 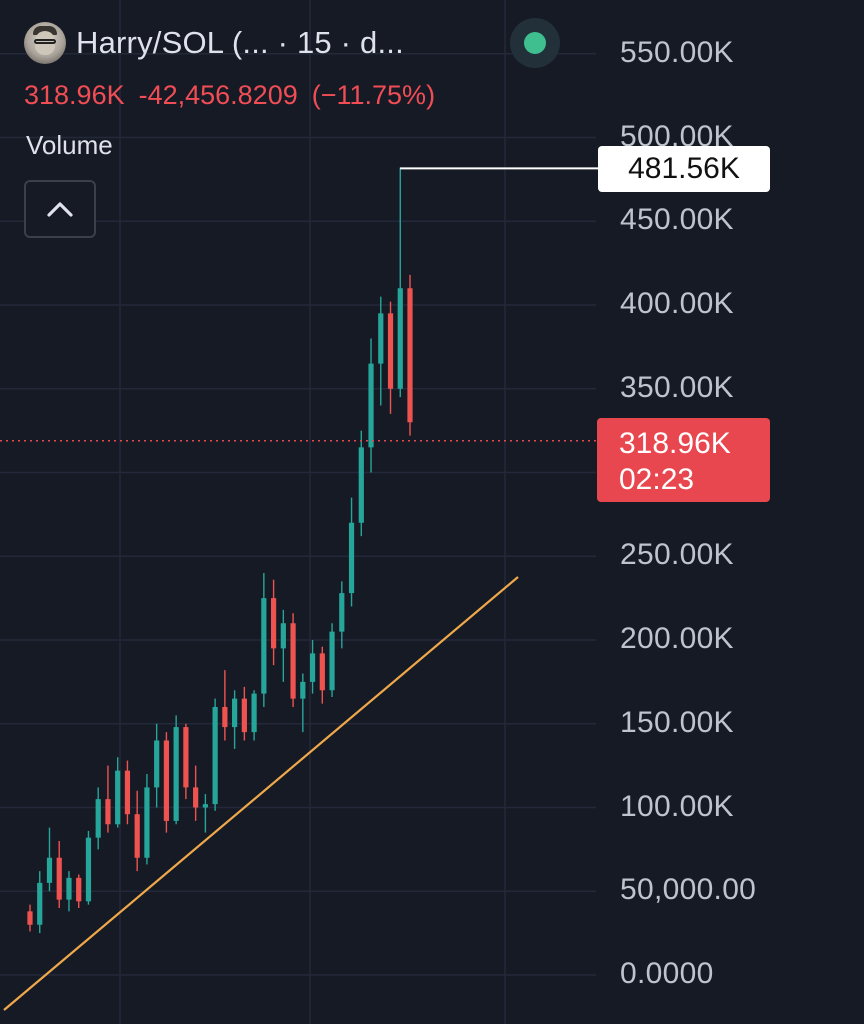 I want to click on last-price: 318.96K, so click(x=74, y=95).